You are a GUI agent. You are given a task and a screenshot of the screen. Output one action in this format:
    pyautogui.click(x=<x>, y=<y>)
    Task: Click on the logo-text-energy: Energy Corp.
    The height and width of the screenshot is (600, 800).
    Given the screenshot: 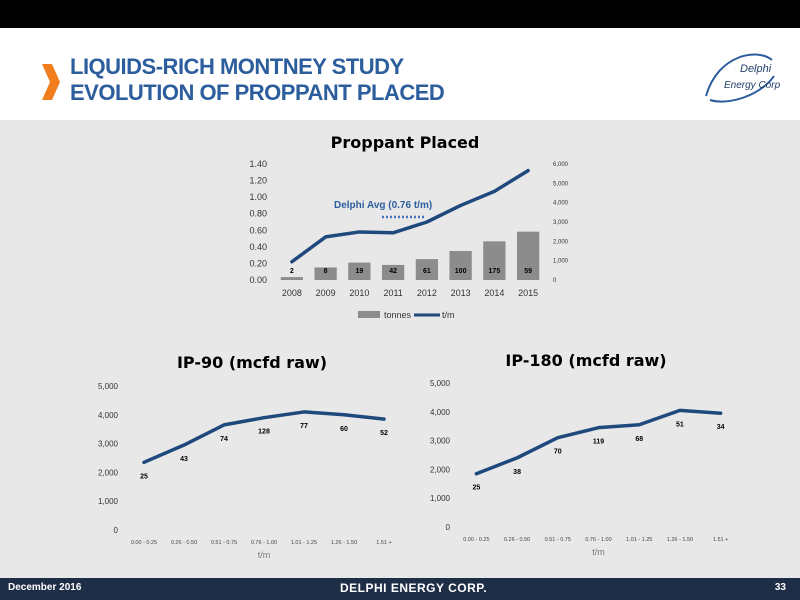 What is the action you would take?
    pyautogui.click(x=752, y=85)
    